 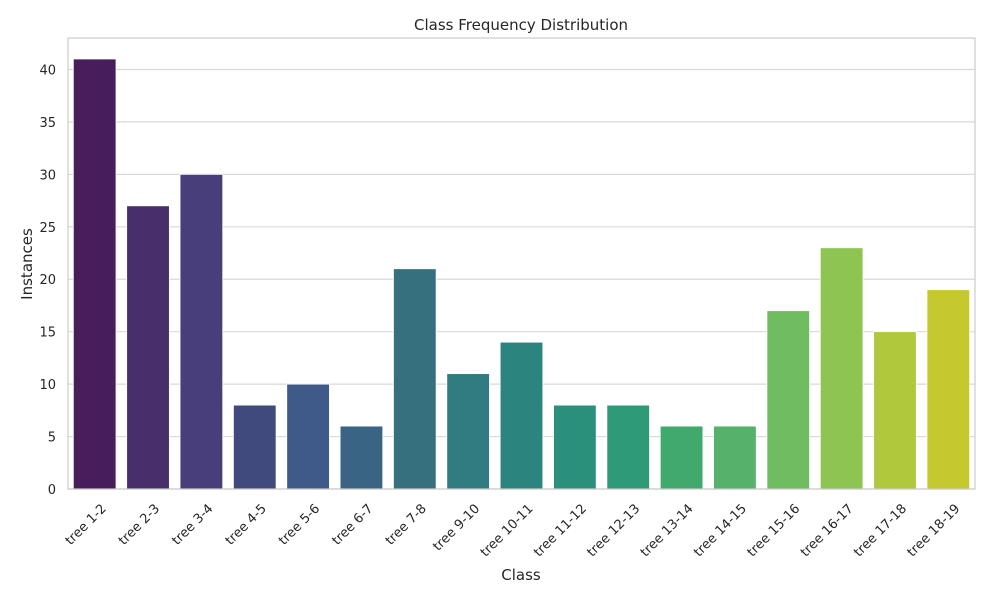 I want to click on x-tick-label: tree 10-11, so click(x=507, y=530).